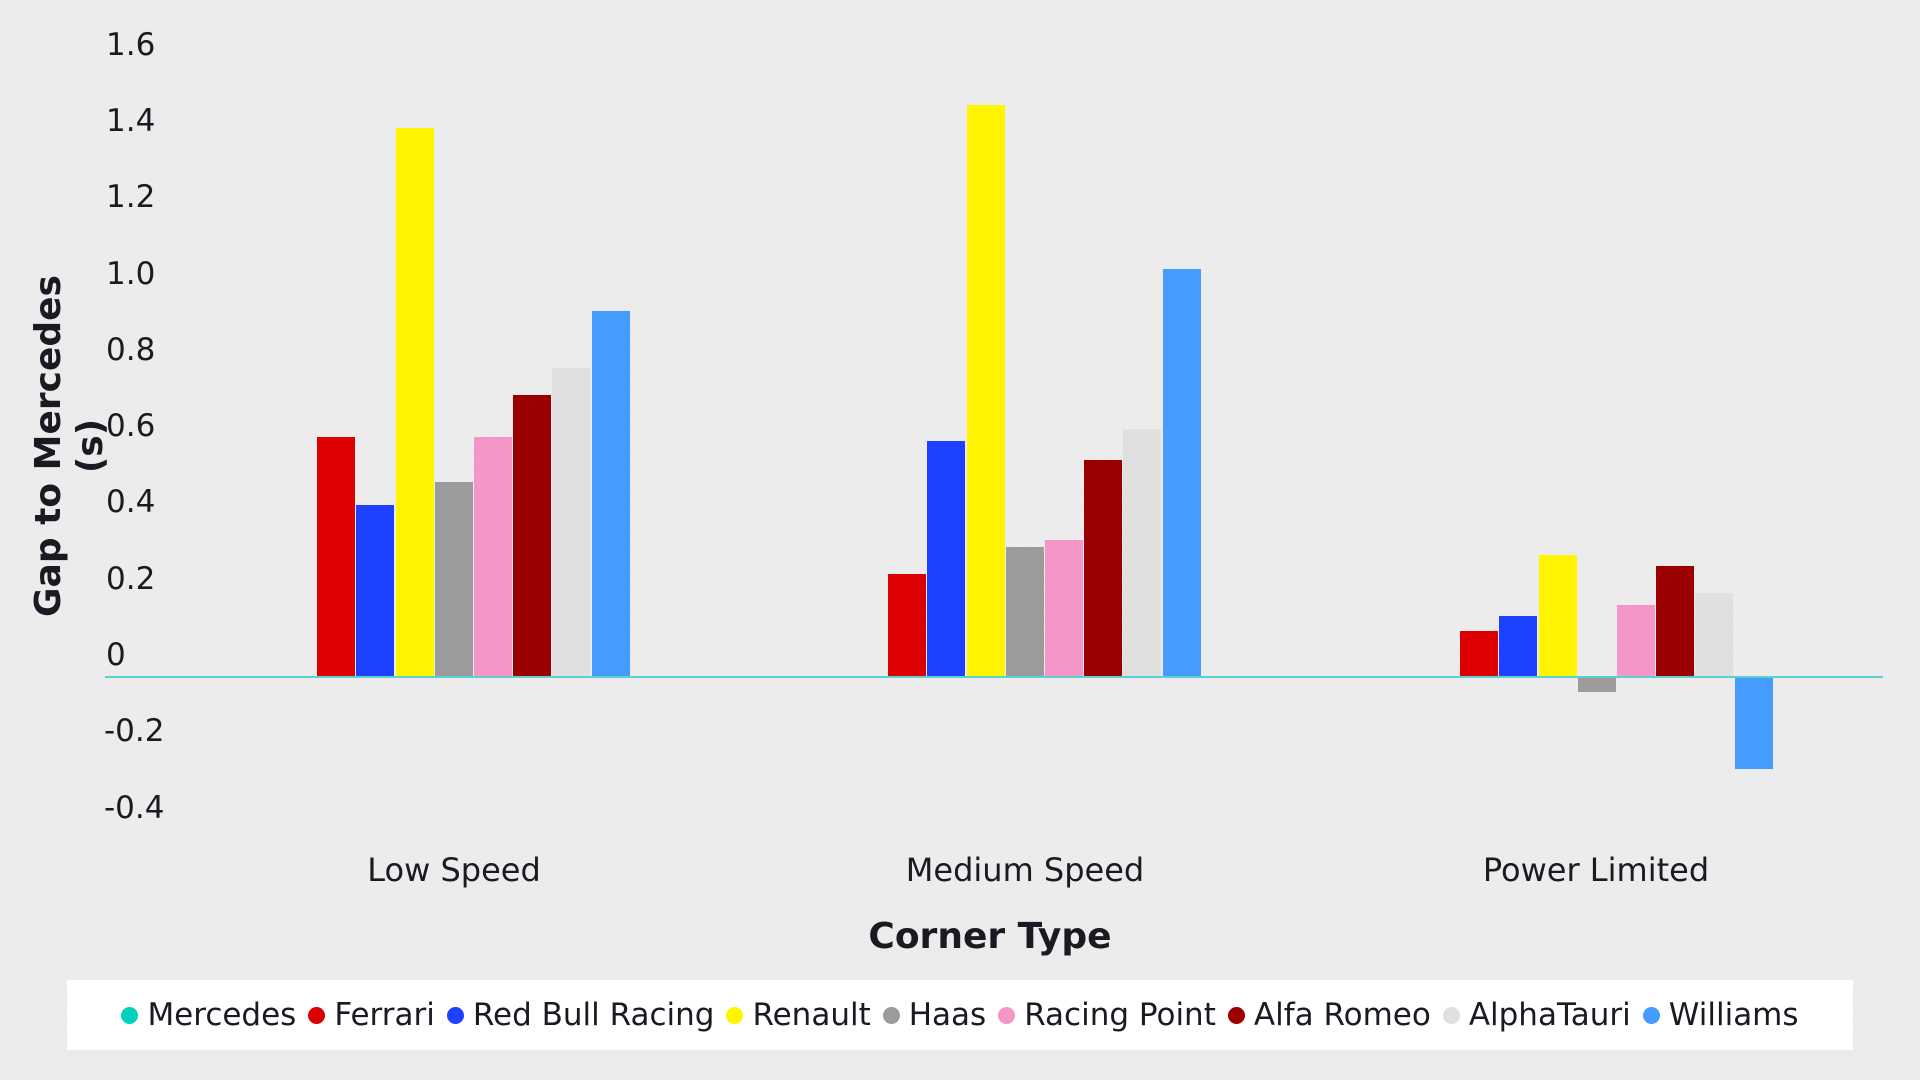 This screenshot has height=1080, width=1920. I want to click on bar-haas-low-speed, so click(453, 579).